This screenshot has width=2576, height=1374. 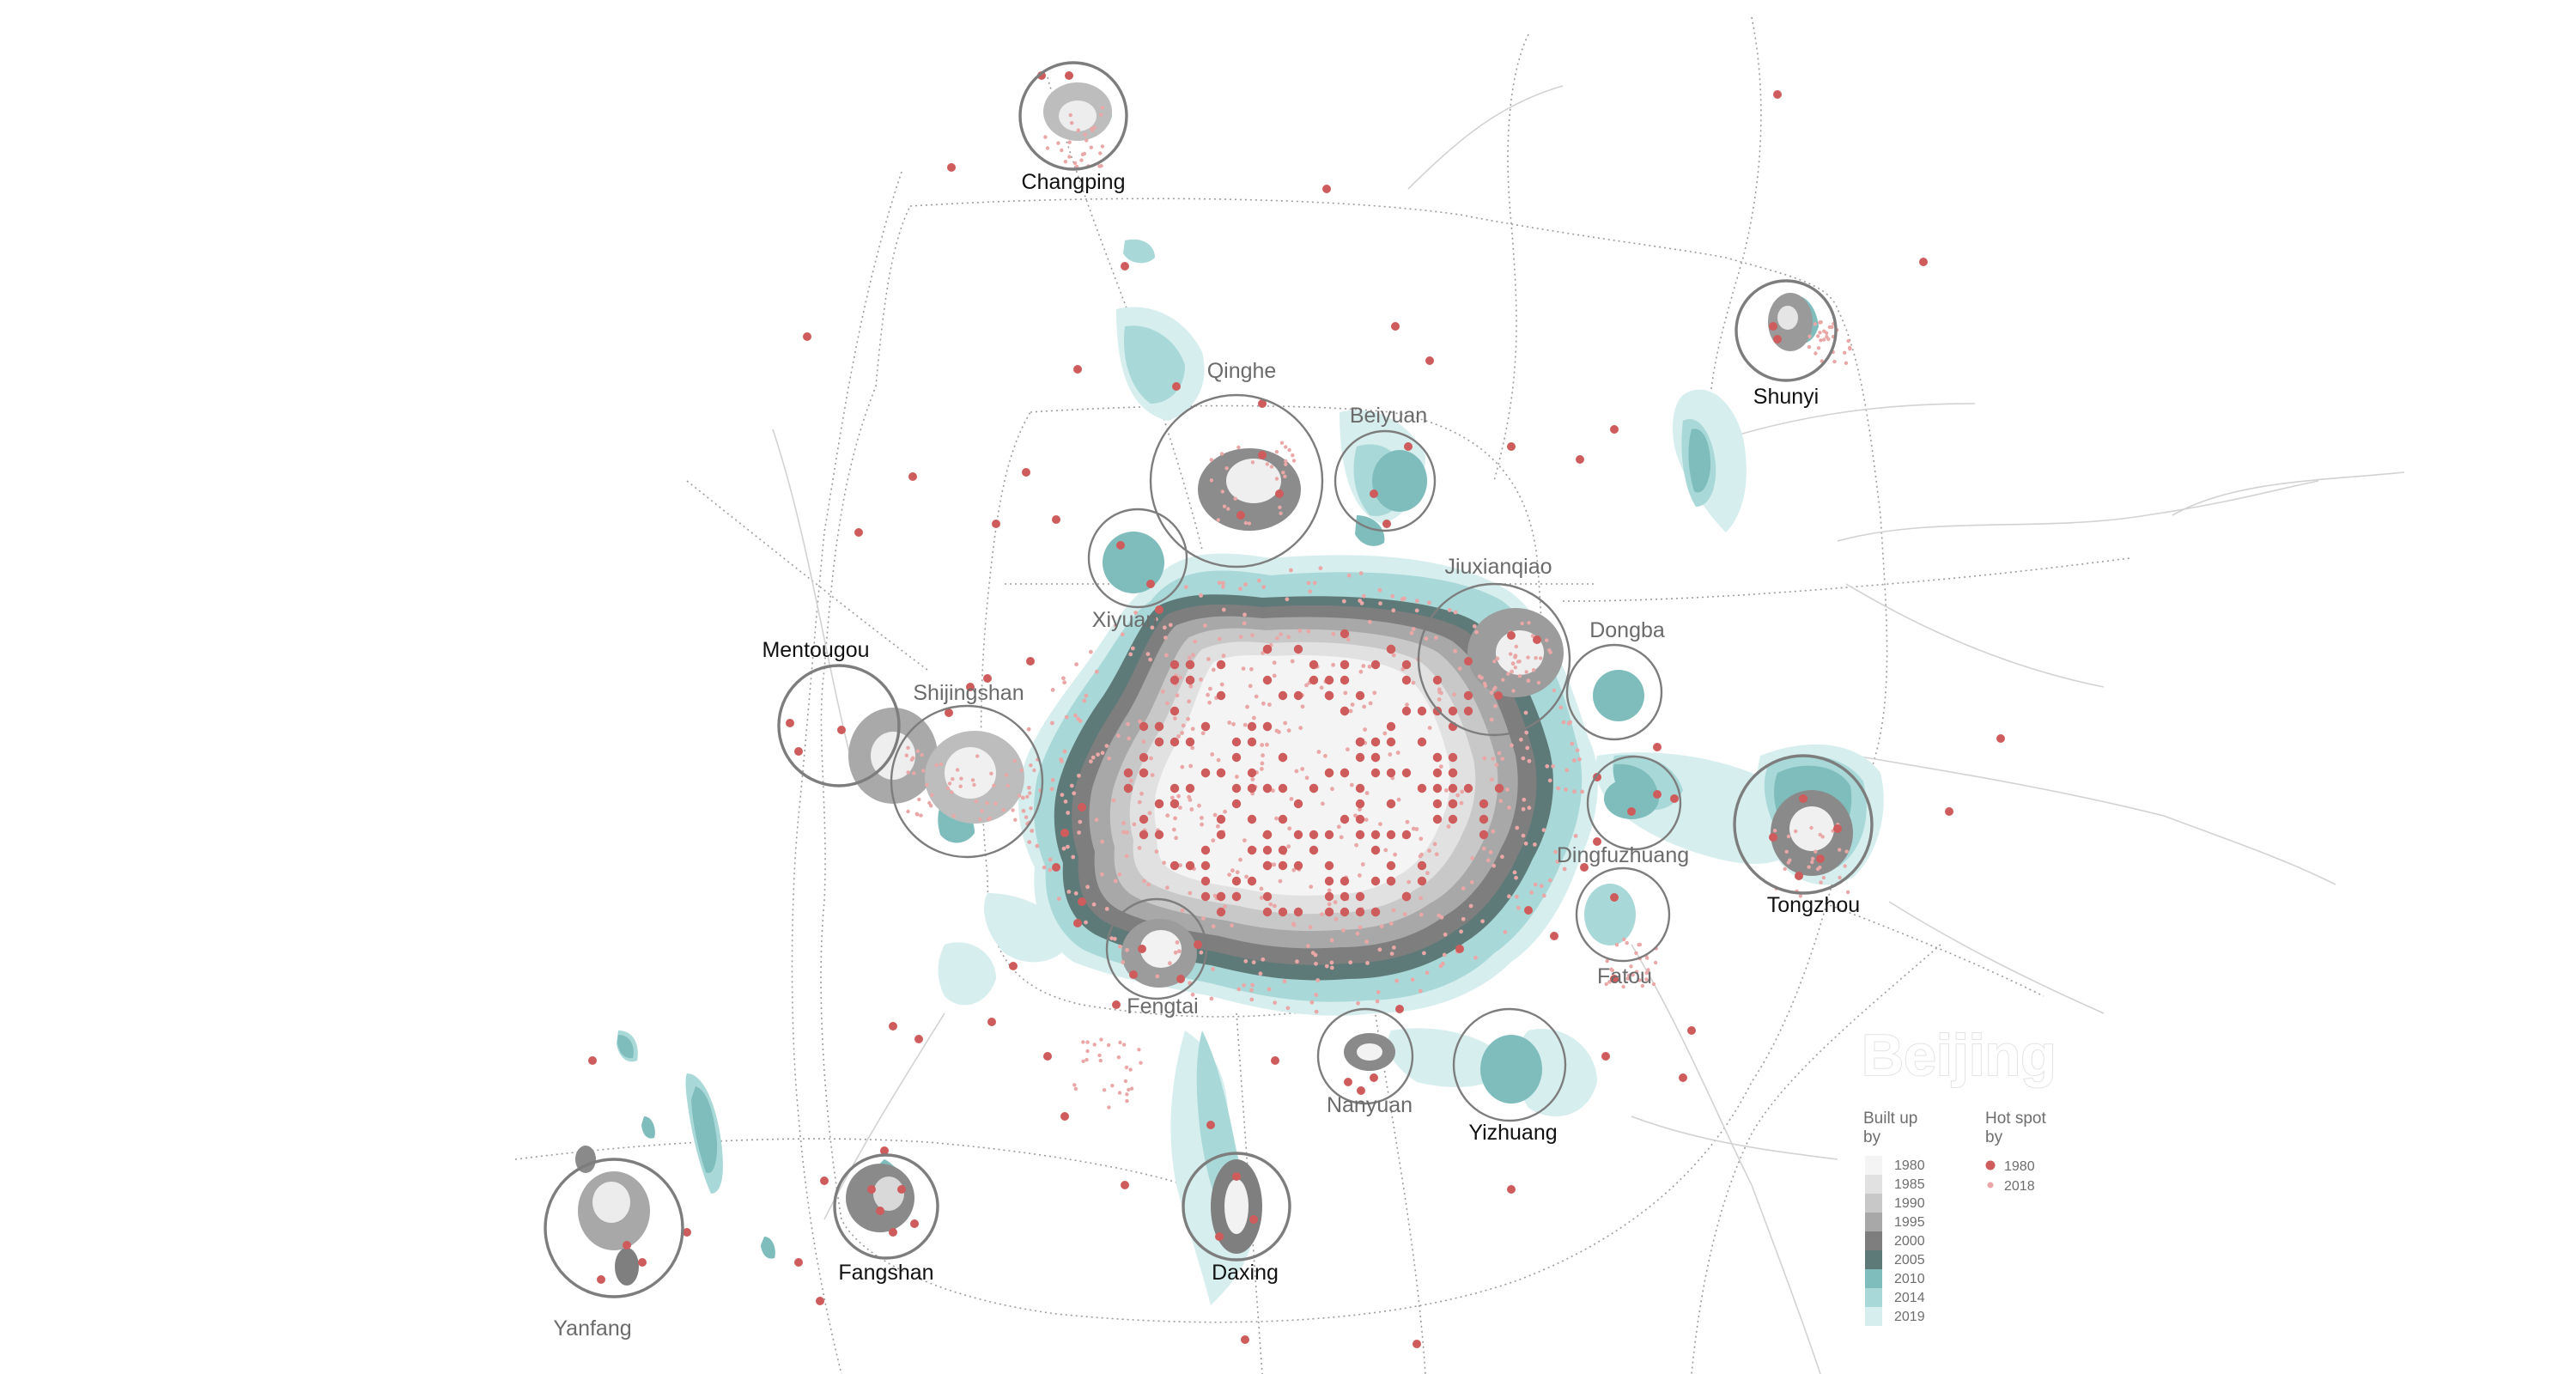 What do you see at coordinates (1156, 948) in the screenshot?
I see `district-circle-fengtai` at bounding box center [1156, 948].